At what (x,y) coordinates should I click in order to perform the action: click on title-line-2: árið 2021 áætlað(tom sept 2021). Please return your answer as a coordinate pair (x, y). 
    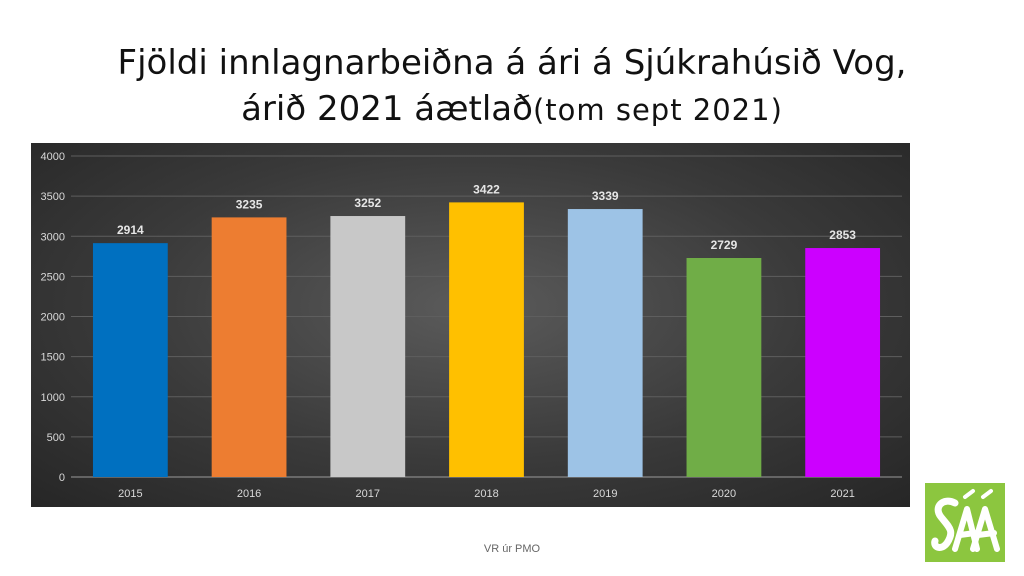
    Looking at the image, I should click on (512, 109).